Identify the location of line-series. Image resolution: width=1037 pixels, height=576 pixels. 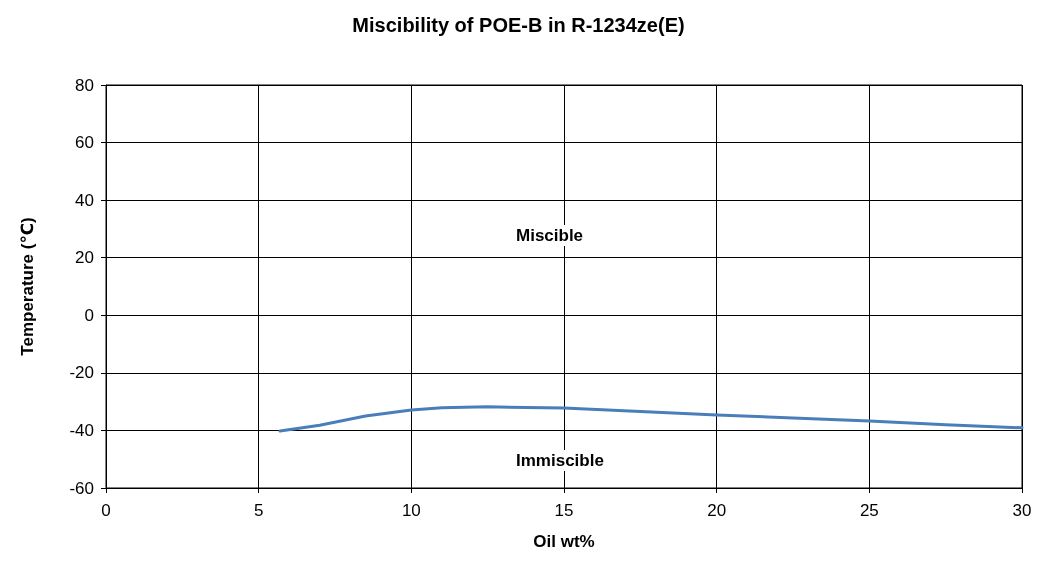
(651, 419).